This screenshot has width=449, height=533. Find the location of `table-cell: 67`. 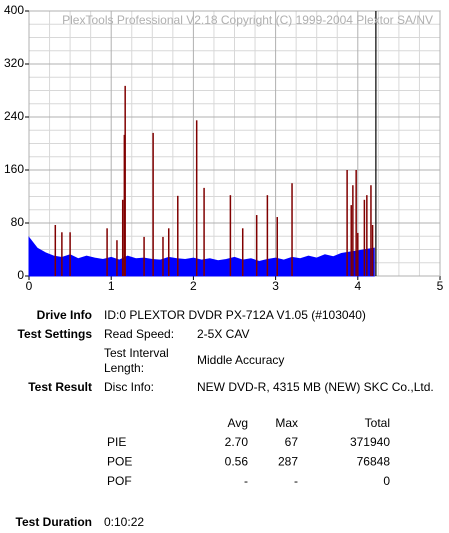

table-cell: 67 is located at coordinates (292, 442).